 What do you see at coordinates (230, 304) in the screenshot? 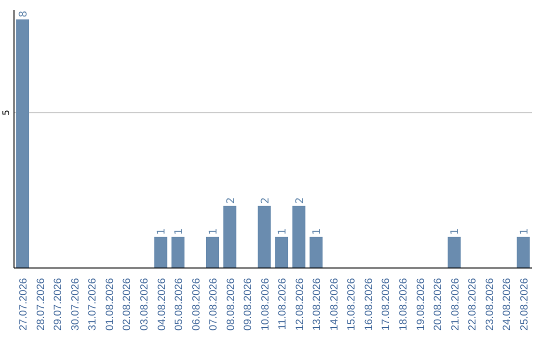
I see `x-tick-label: 08.08.2026` at bounding box center [230, 304].